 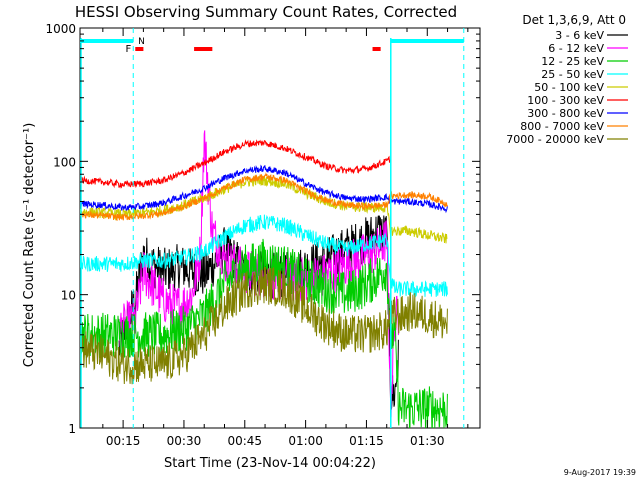 What do you see at coordinates (562, 126) in the screenshot?
I see `legend-label: 800 - 7000 keV` at bounding box center [562, 126].